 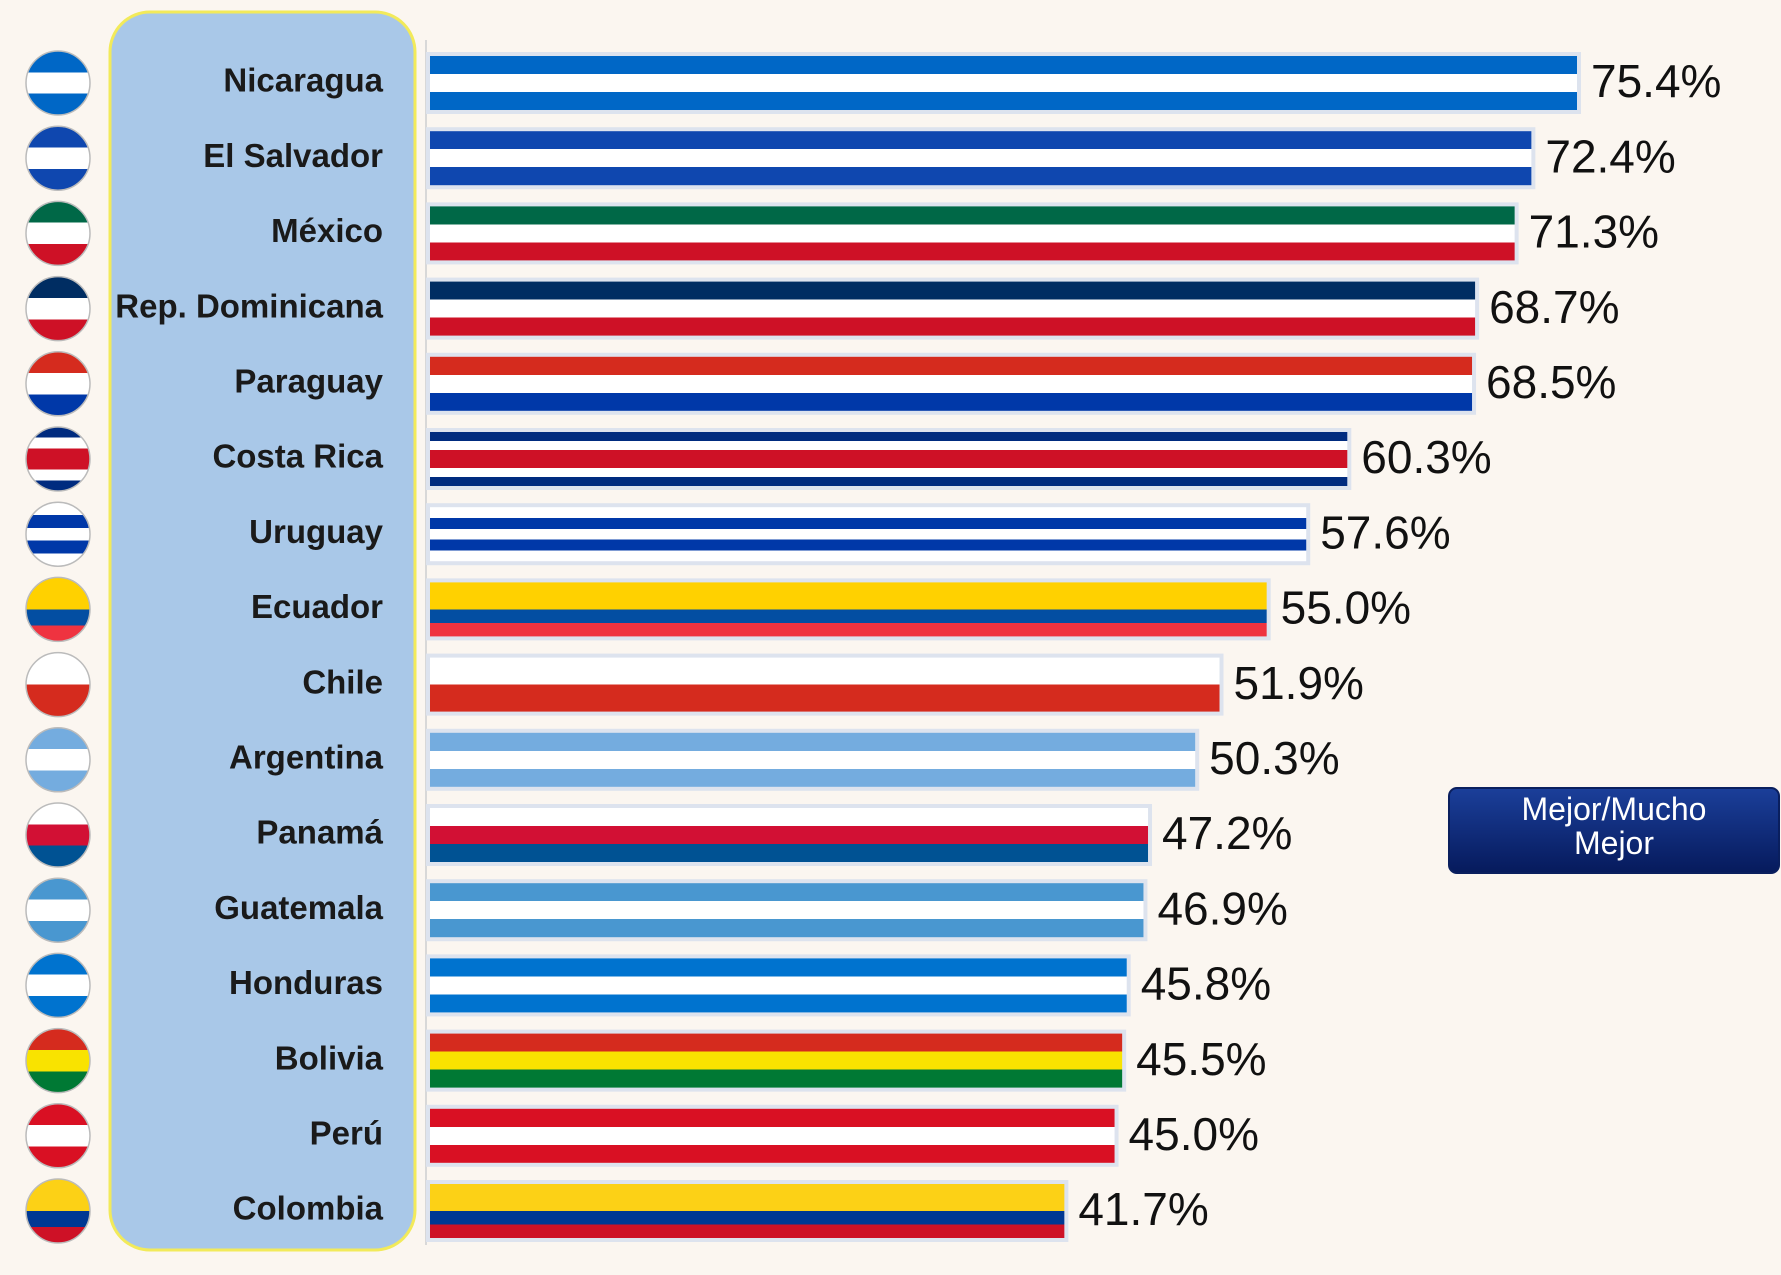 I want to click on category-label: Perú, so click(x=346, y=1133).